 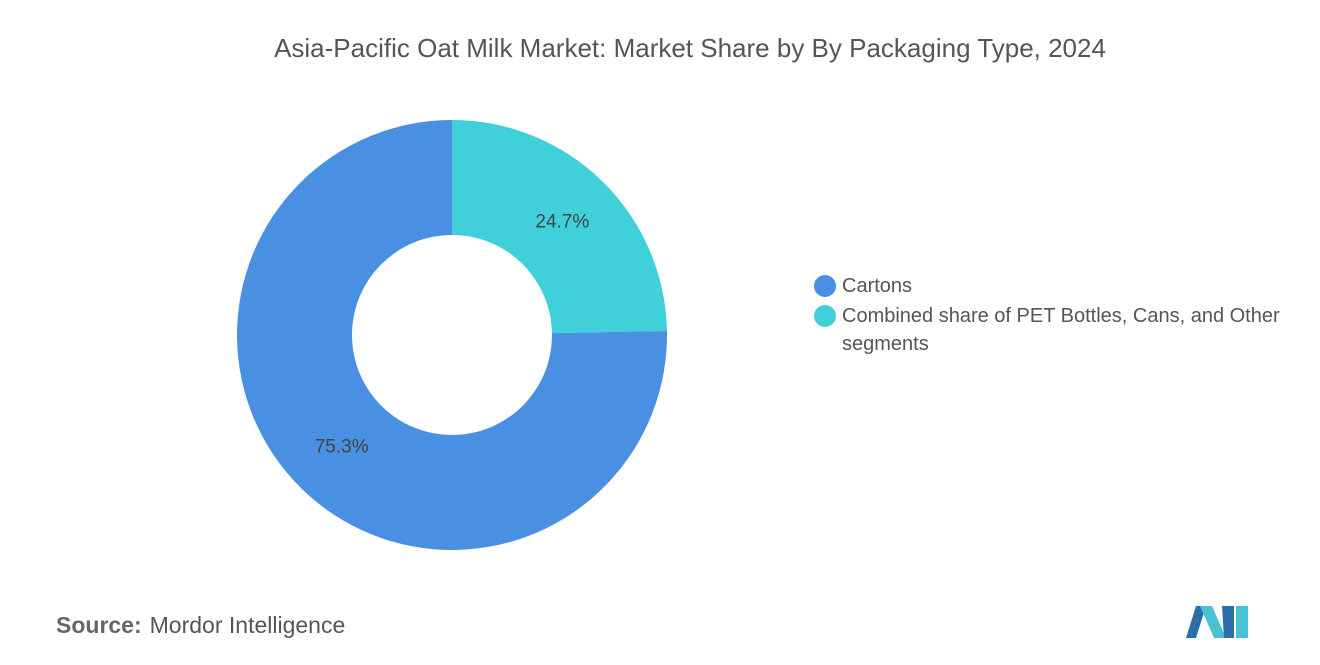 What do you see at coordinates (1049, 286) in the screenshot?
I see `legend-item: Cartons` at bounding box center [1049, 286].